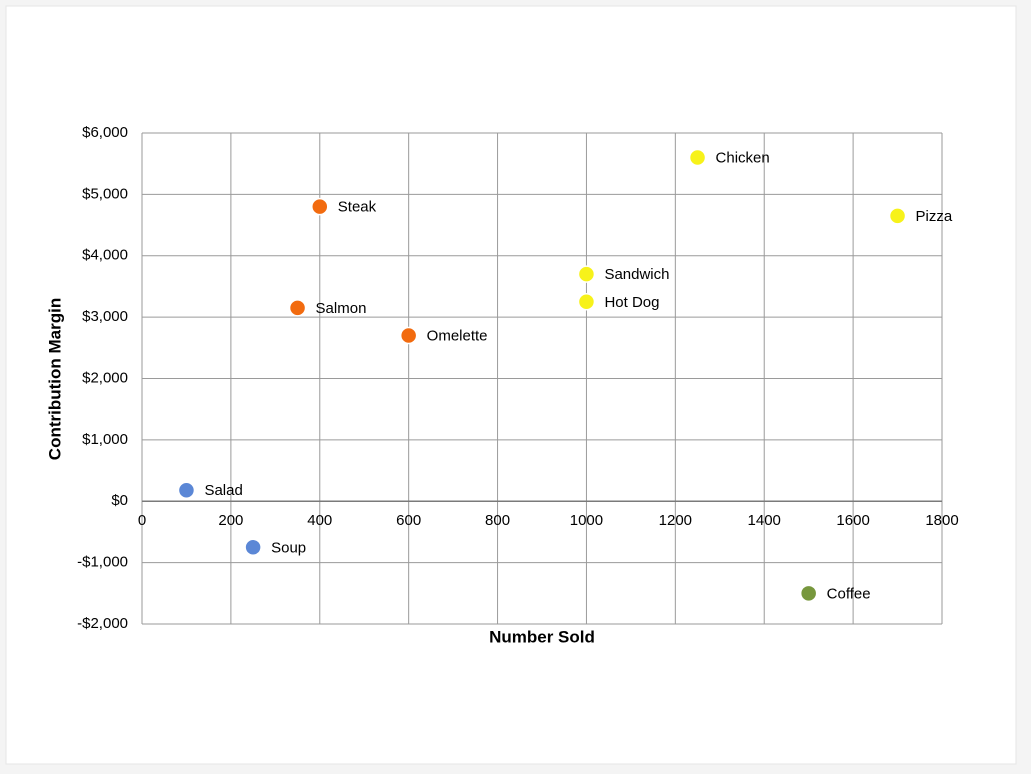 This screenshot has height=774, width=1031. I want to click on y-tick-label: $3,000, so click(105, 316).